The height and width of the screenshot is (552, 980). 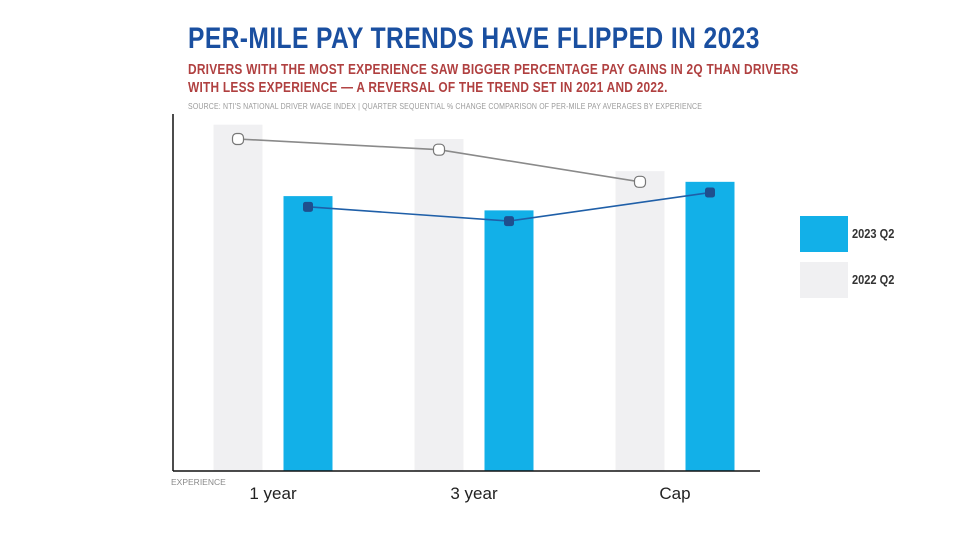 What do you see at coordinates (710, 326) in the screenshot?
I see `bar-2023-cap` at bounding box center [710, 326].